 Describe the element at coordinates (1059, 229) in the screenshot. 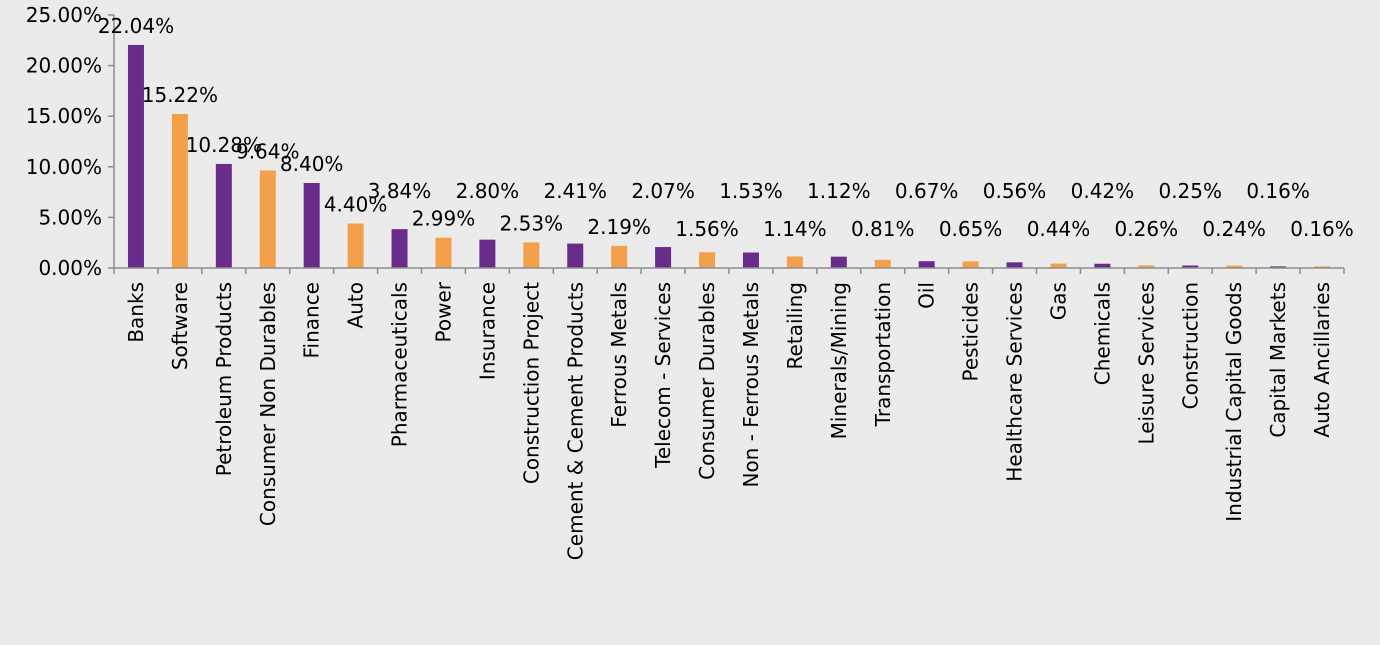

I see `data-label: 0.44%` at that location.